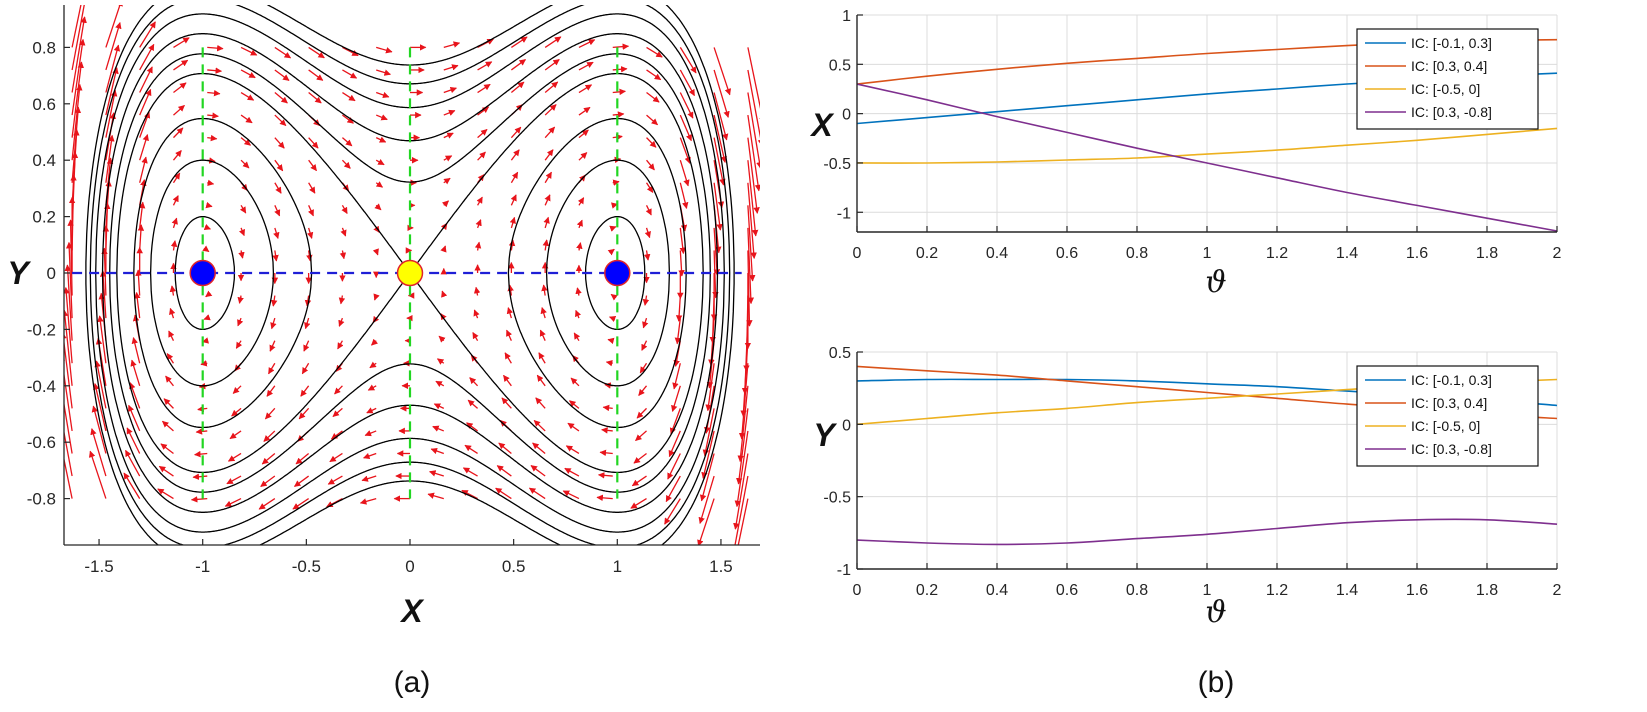 Image resolution: width=1647 pixels, height=712 pixels. I want to click on x-tick-label: 0.6, so click(1067, 590).